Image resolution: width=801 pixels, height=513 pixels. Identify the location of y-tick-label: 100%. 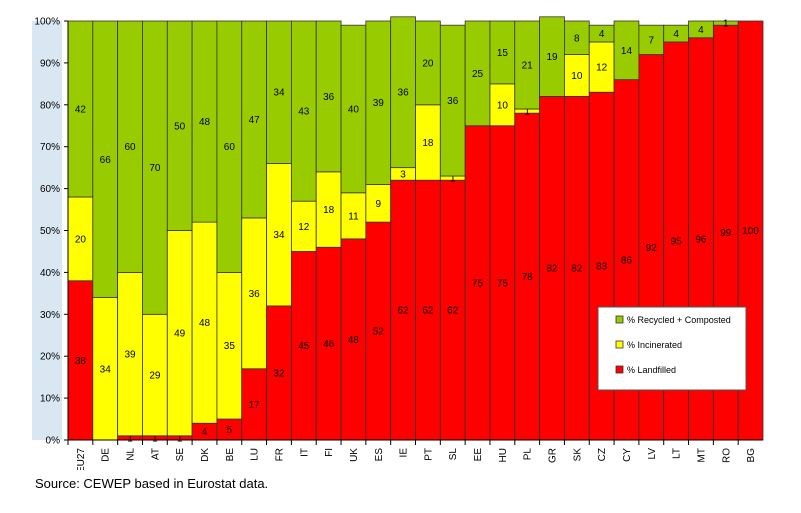
(47, 22).